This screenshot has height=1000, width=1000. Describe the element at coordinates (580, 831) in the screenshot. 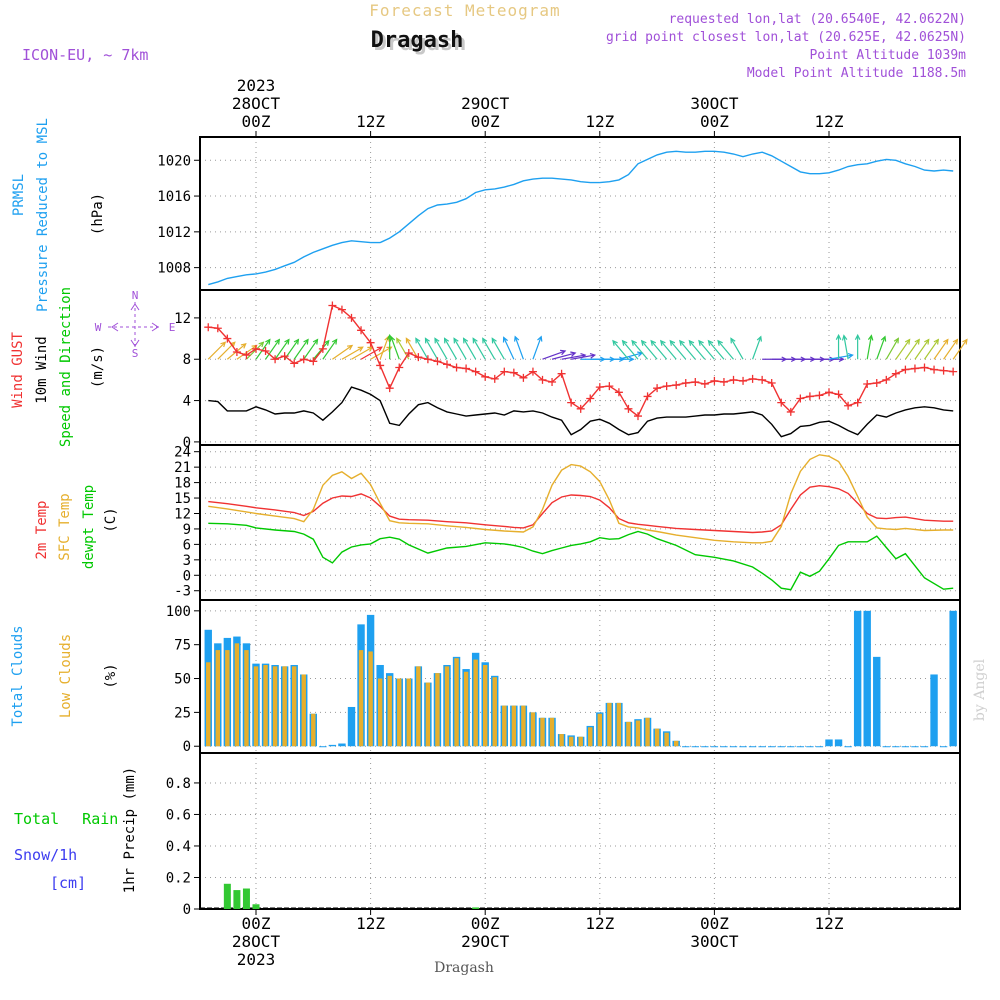

I see `panel-frame` at that location.